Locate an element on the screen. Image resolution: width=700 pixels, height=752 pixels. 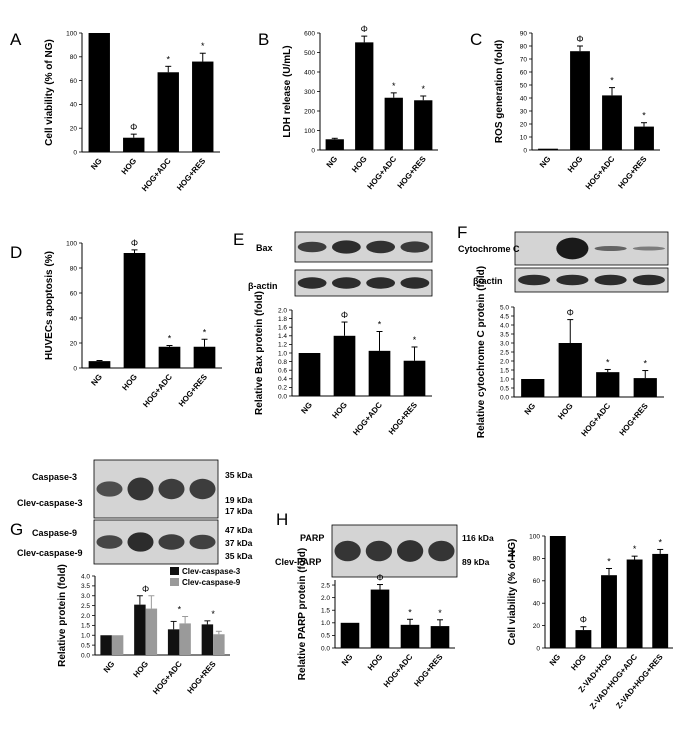
y-tick-label-d: 100 is located at coordinates (71, 243).